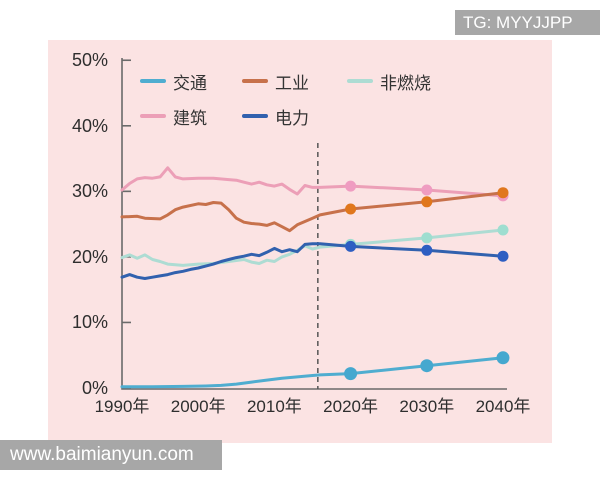 This screenshot has width=600, height=480. Describe the element at coordinates (153, 81) in the screenshot. I see `transport-line-swatch` at that location.